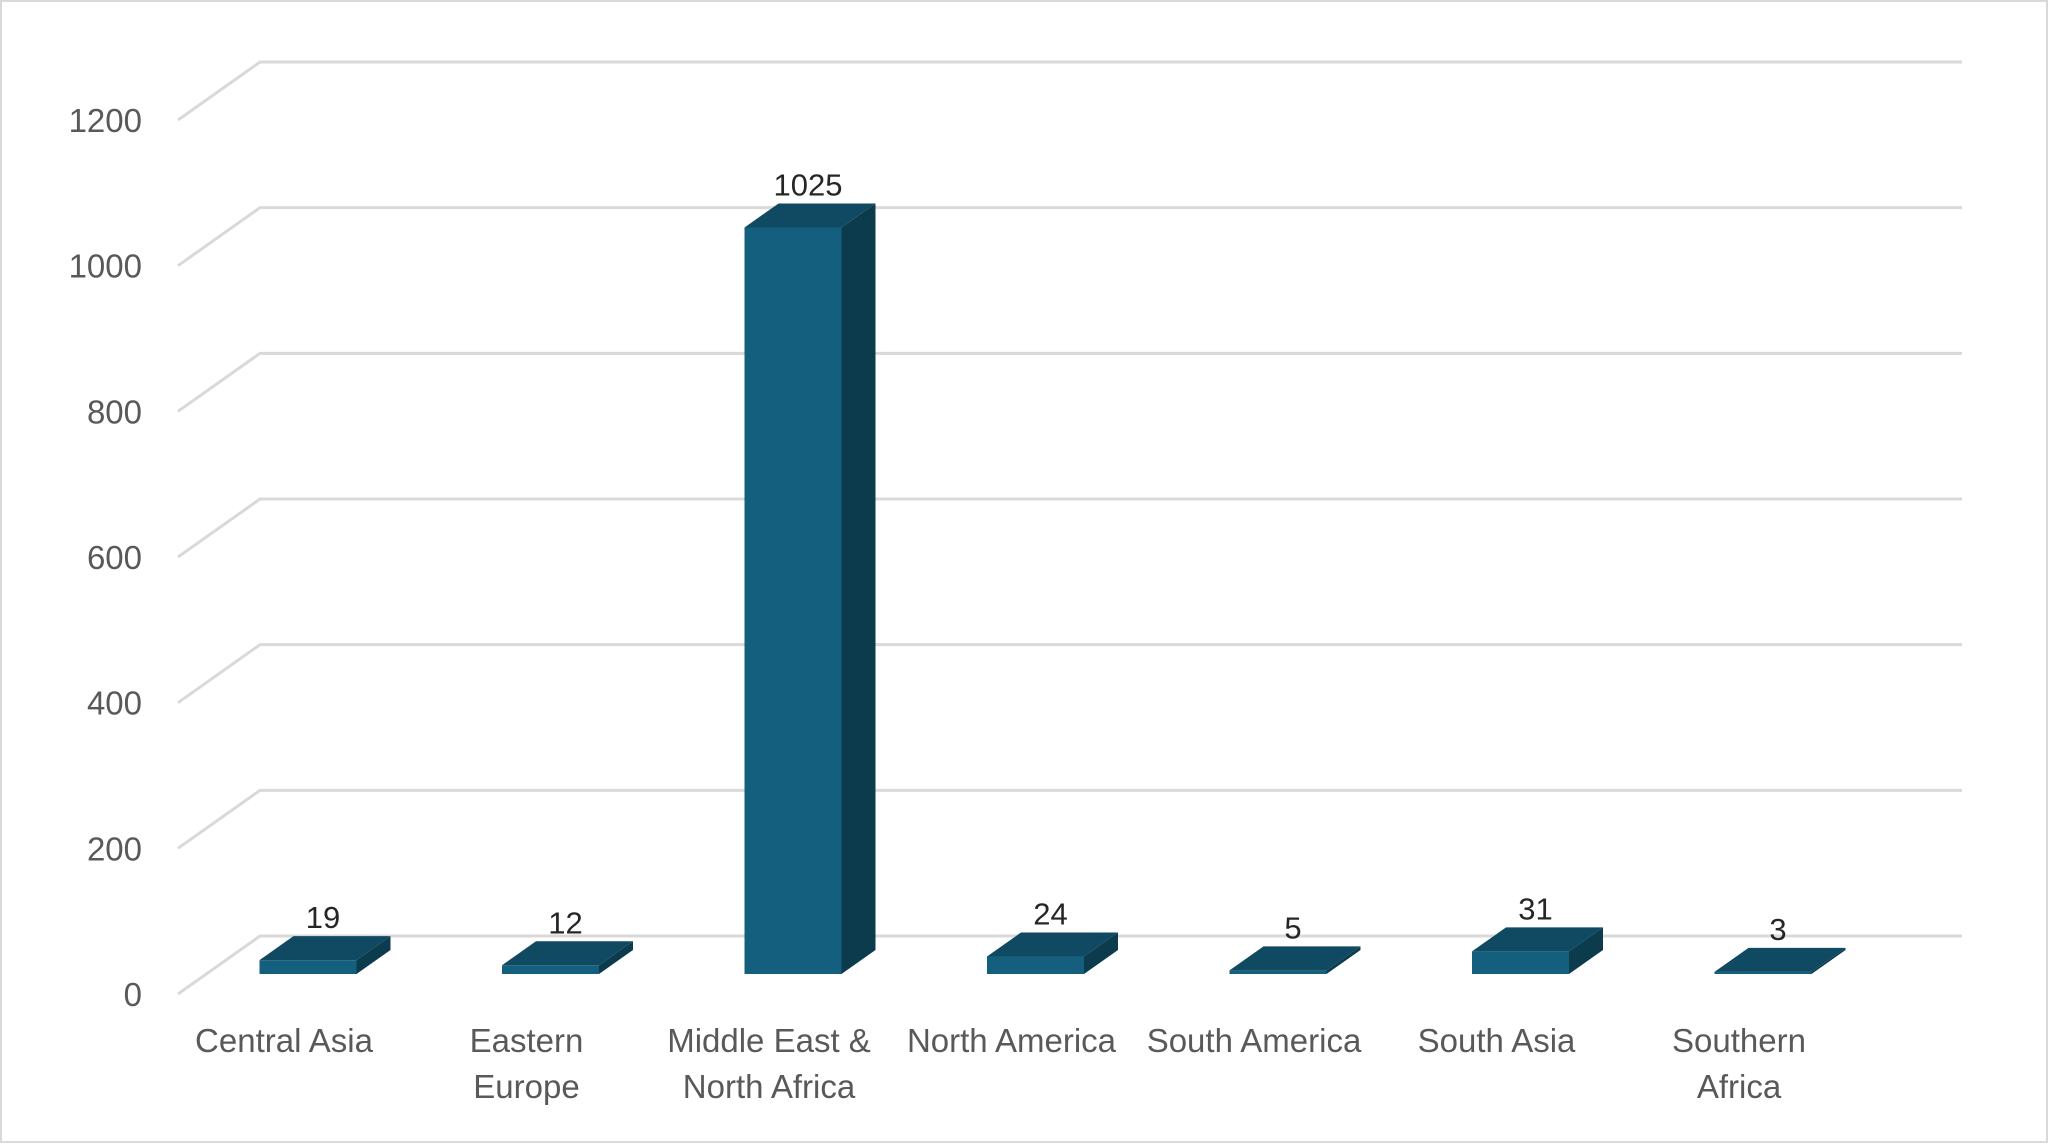 This screenshot has width=2048, height=1145. Describe the element at coordinates (284, 1040) in the screenshot. I see `x-category-label: Central Asia` at that location.